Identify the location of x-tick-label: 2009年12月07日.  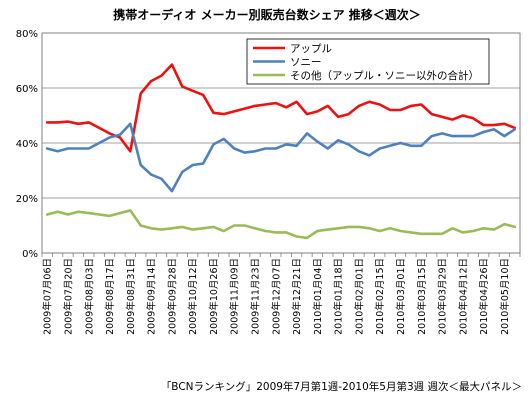
(276, 296).